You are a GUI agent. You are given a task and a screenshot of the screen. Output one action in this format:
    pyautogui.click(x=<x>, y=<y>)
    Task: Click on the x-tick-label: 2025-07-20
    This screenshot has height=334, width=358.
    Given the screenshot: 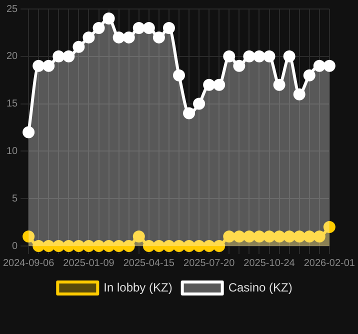 What is the action you would take?
    pyautogui.click(x=210, y=263)
    